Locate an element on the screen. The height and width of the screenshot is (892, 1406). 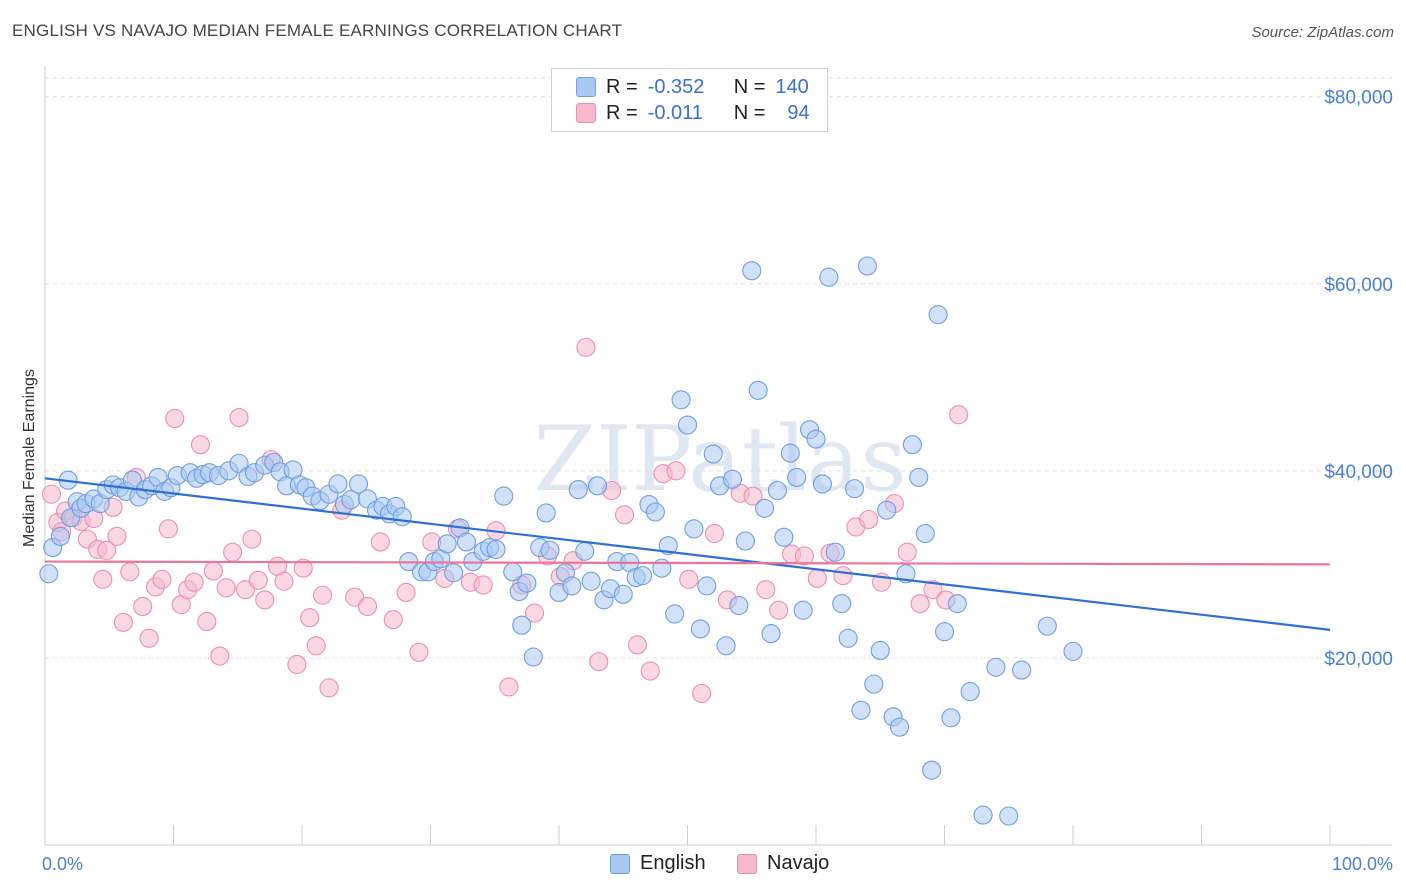
legend-row-english: R = -0.352 N = 140 is located at coordinates (692, 87).